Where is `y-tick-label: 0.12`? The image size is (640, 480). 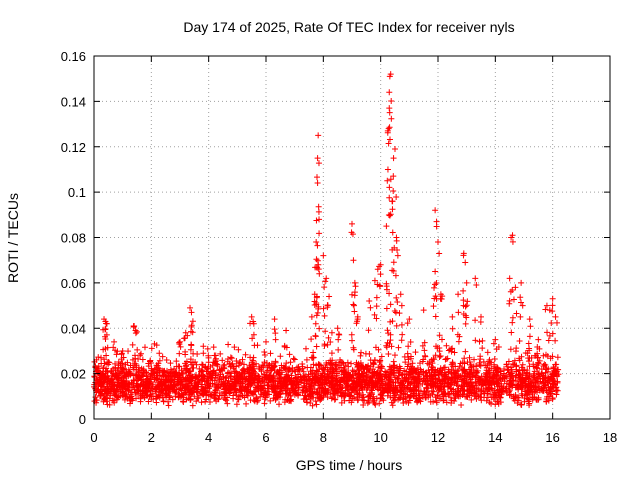 y-tick-label: 0.12 is located at coordinates (73, 147).